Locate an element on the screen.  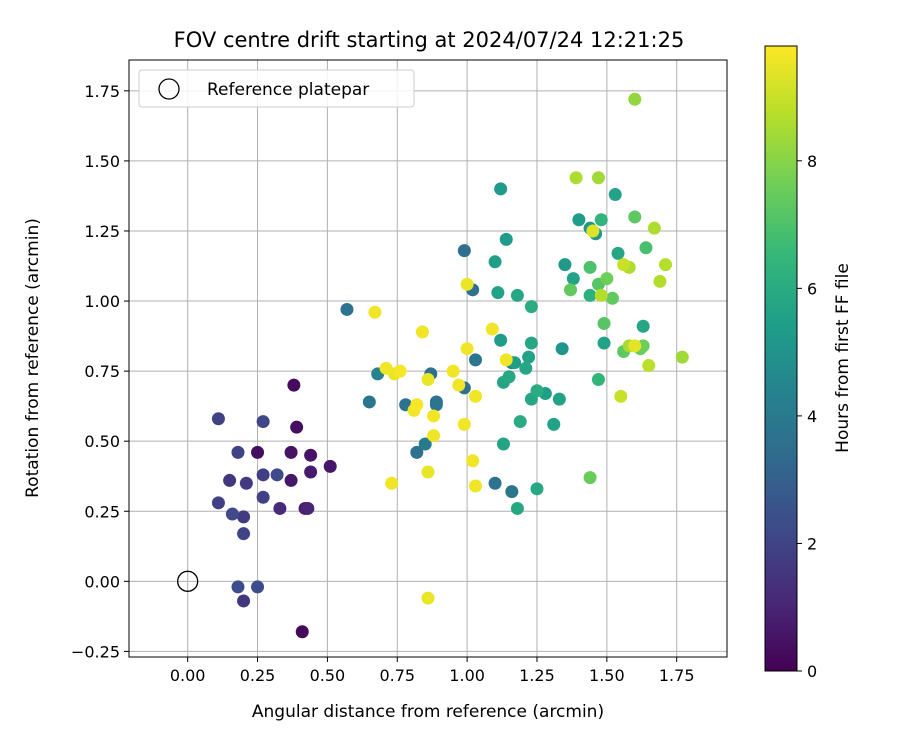
x-tick-label: 0.00 is located at coordinates (188, 675).